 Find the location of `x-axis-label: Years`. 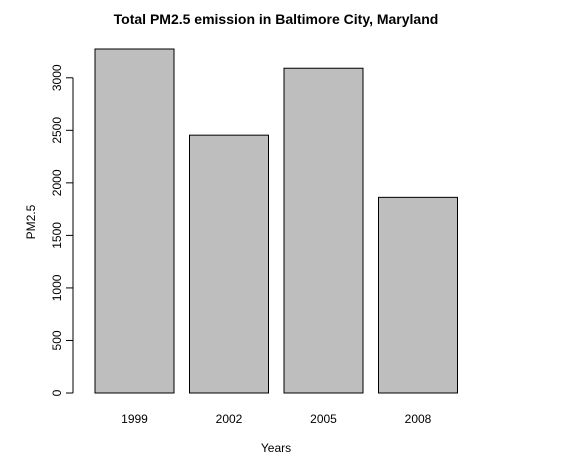

x-axis-label: Years is located at coordinates (276, 448).